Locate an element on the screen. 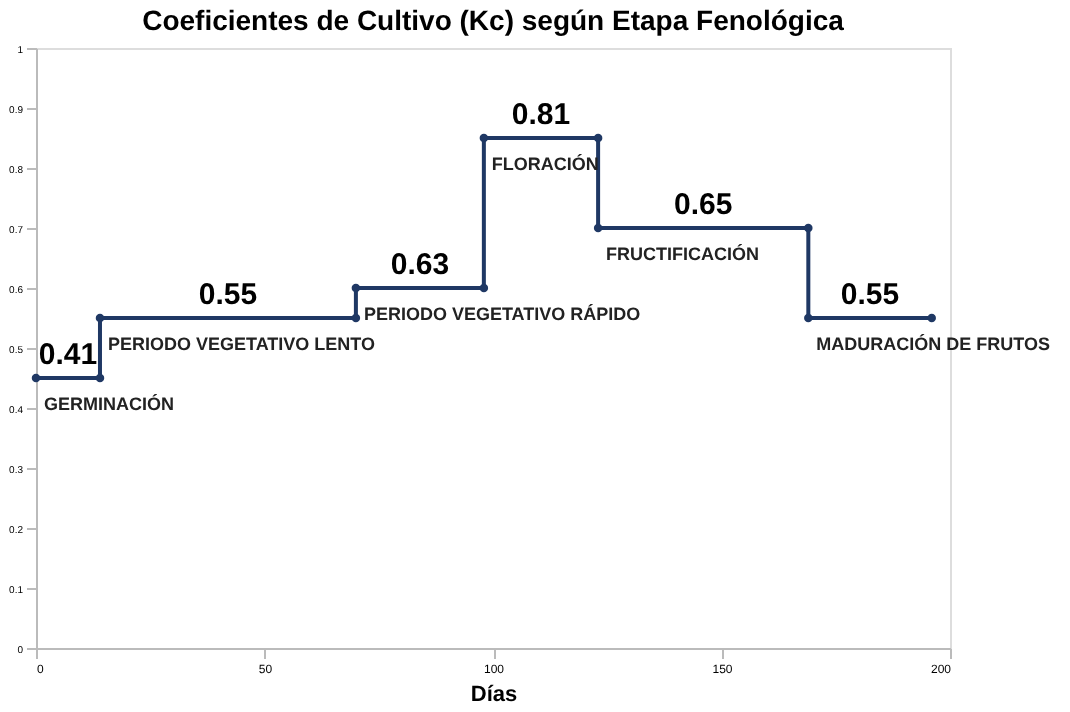 The width and height of the screenshot is (1070, 712). x-axis-title: Días is located at coordinates (494, 695).